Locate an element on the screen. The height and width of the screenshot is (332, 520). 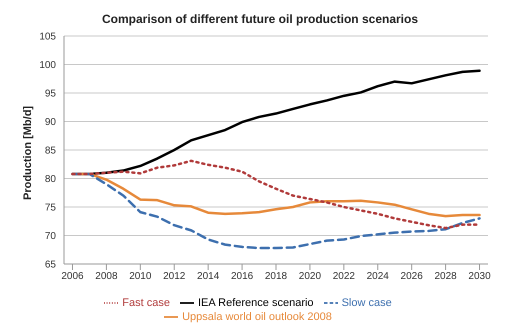
x-tick-label: 2030 is located at coordinates (480, 276).